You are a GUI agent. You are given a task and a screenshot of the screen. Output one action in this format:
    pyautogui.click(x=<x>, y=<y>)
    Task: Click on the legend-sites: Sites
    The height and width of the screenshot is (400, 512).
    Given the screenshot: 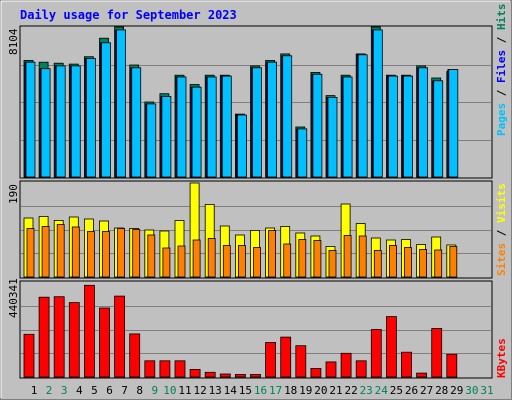 What is the action you would take?
    pyautogui.click(x=501, y=259)
    